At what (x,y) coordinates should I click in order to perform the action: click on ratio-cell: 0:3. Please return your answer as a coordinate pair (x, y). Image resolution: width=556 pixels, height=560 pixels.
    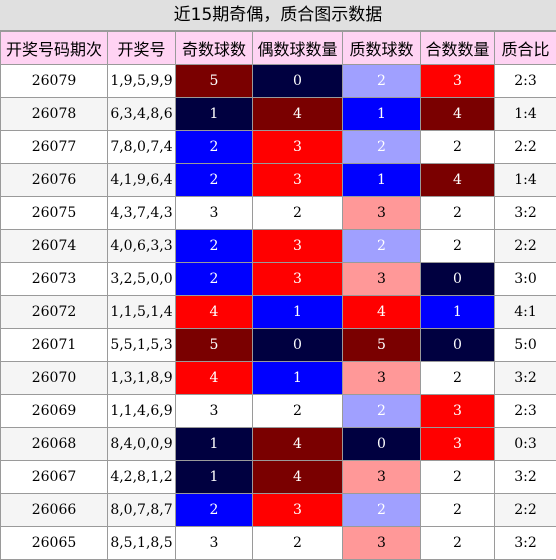
    Looking at the image, I should click on (525, 444).